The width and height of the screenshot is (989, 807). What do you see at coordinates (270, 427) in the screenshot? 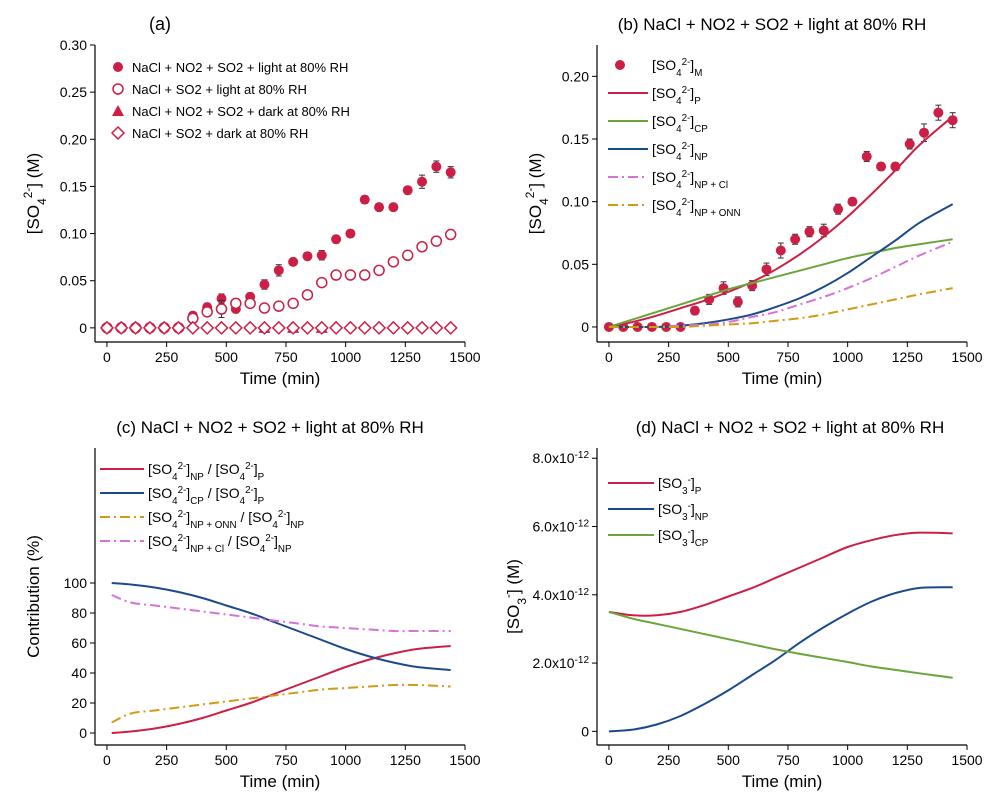
I see `panel-title-c: (c) NaCl + NO2 + SO2 + light at 80% RH` at bounding box center [270, 427].